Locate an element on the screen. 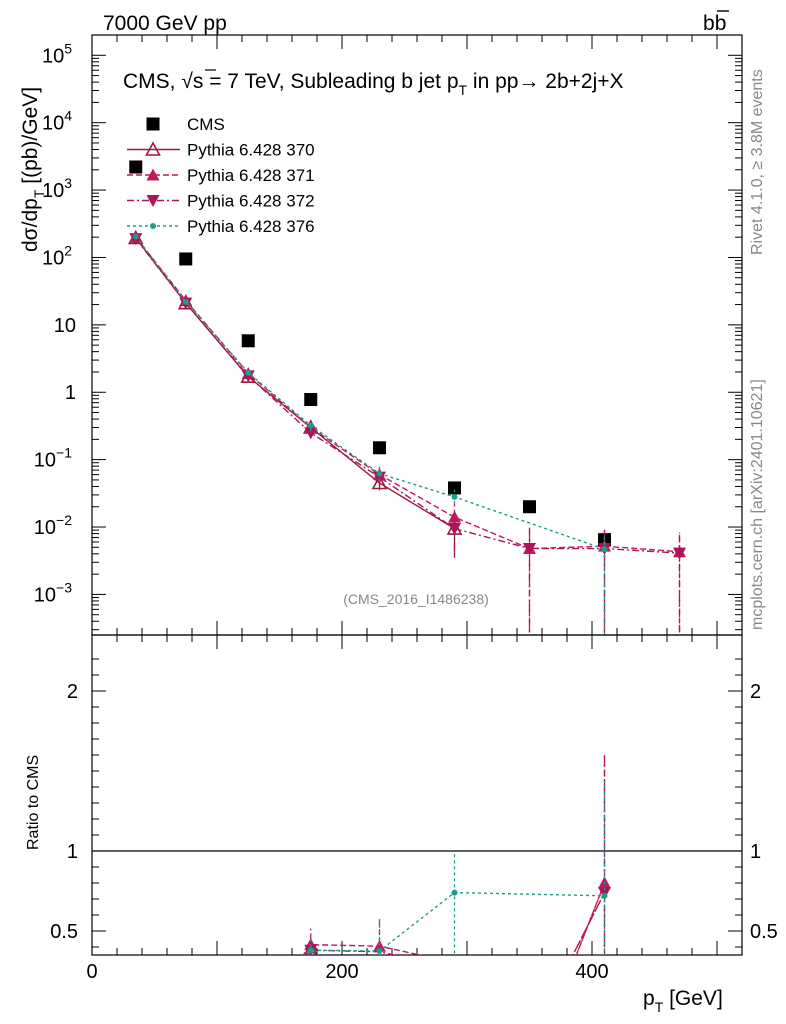 The image size is (786, 1024). header-b: b is located at coordinates (709, 23).